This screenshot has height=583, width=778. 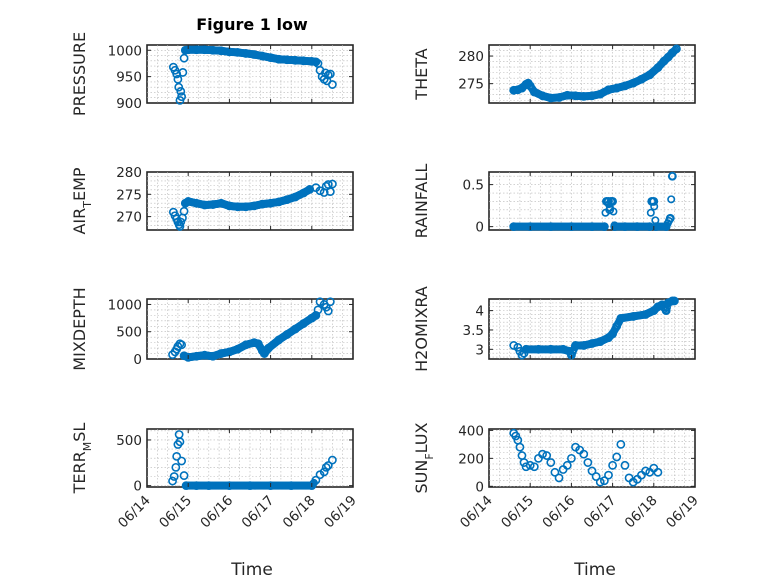 I want to click on y-tick-label: 900, so click(x=129, y=104).